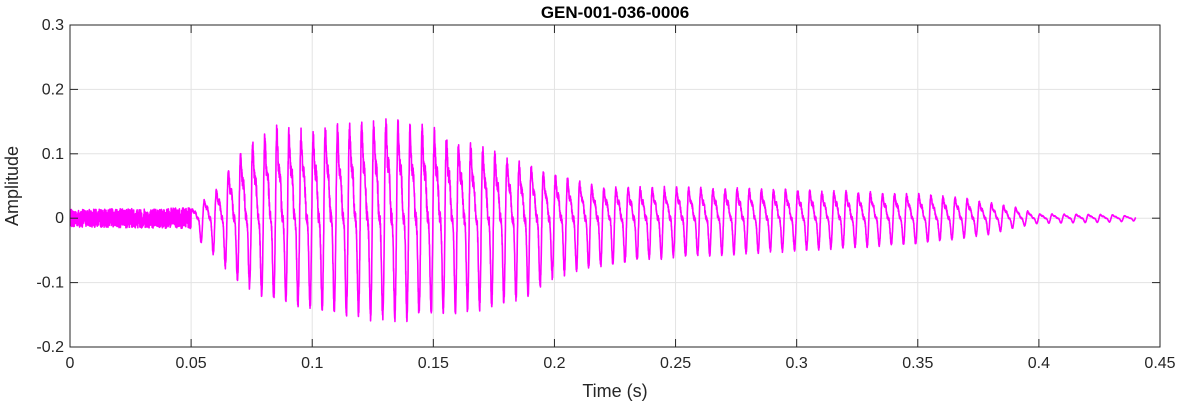  Describe the element at coordinates (917, 363) in the screenshot. I see `x-tick-label: 0.35` at that location.